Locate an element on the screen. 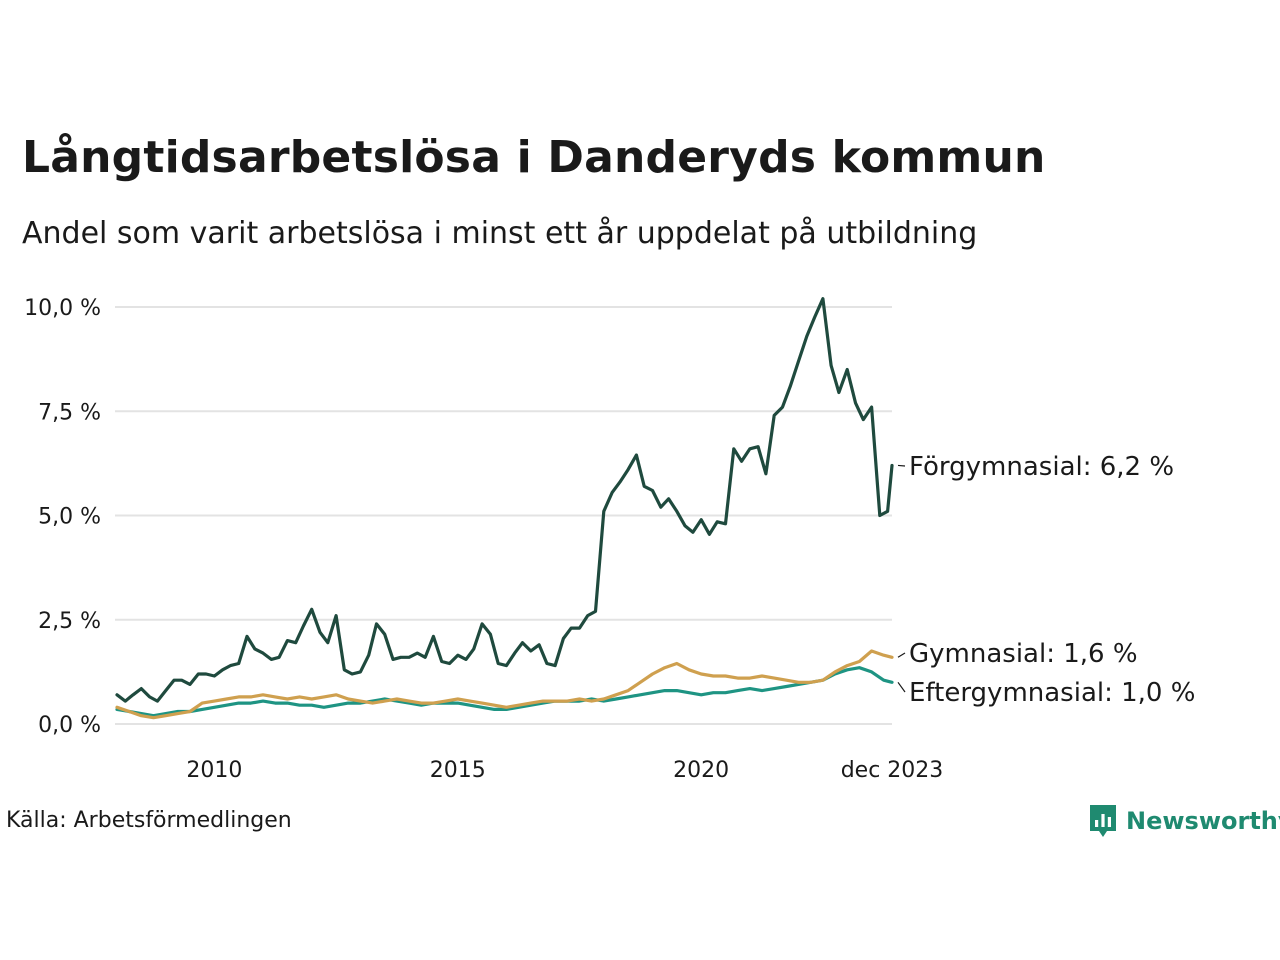 Image resolution: width=1280 pixels, height=960 pixels. x-axis-ticks: 2010 2015 2020 dec 2023 is located at coordinates (564, 770).